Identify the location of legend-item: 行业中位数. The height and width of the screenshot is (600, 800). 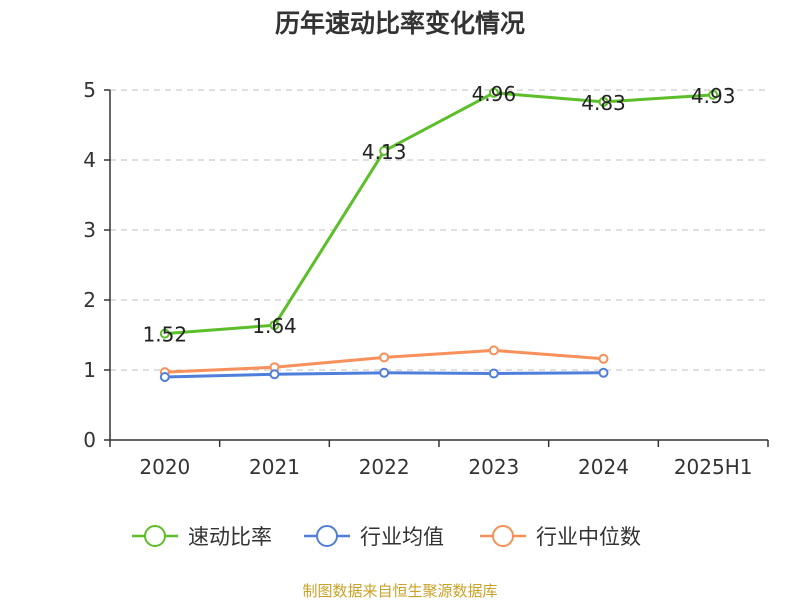
(560, 537).